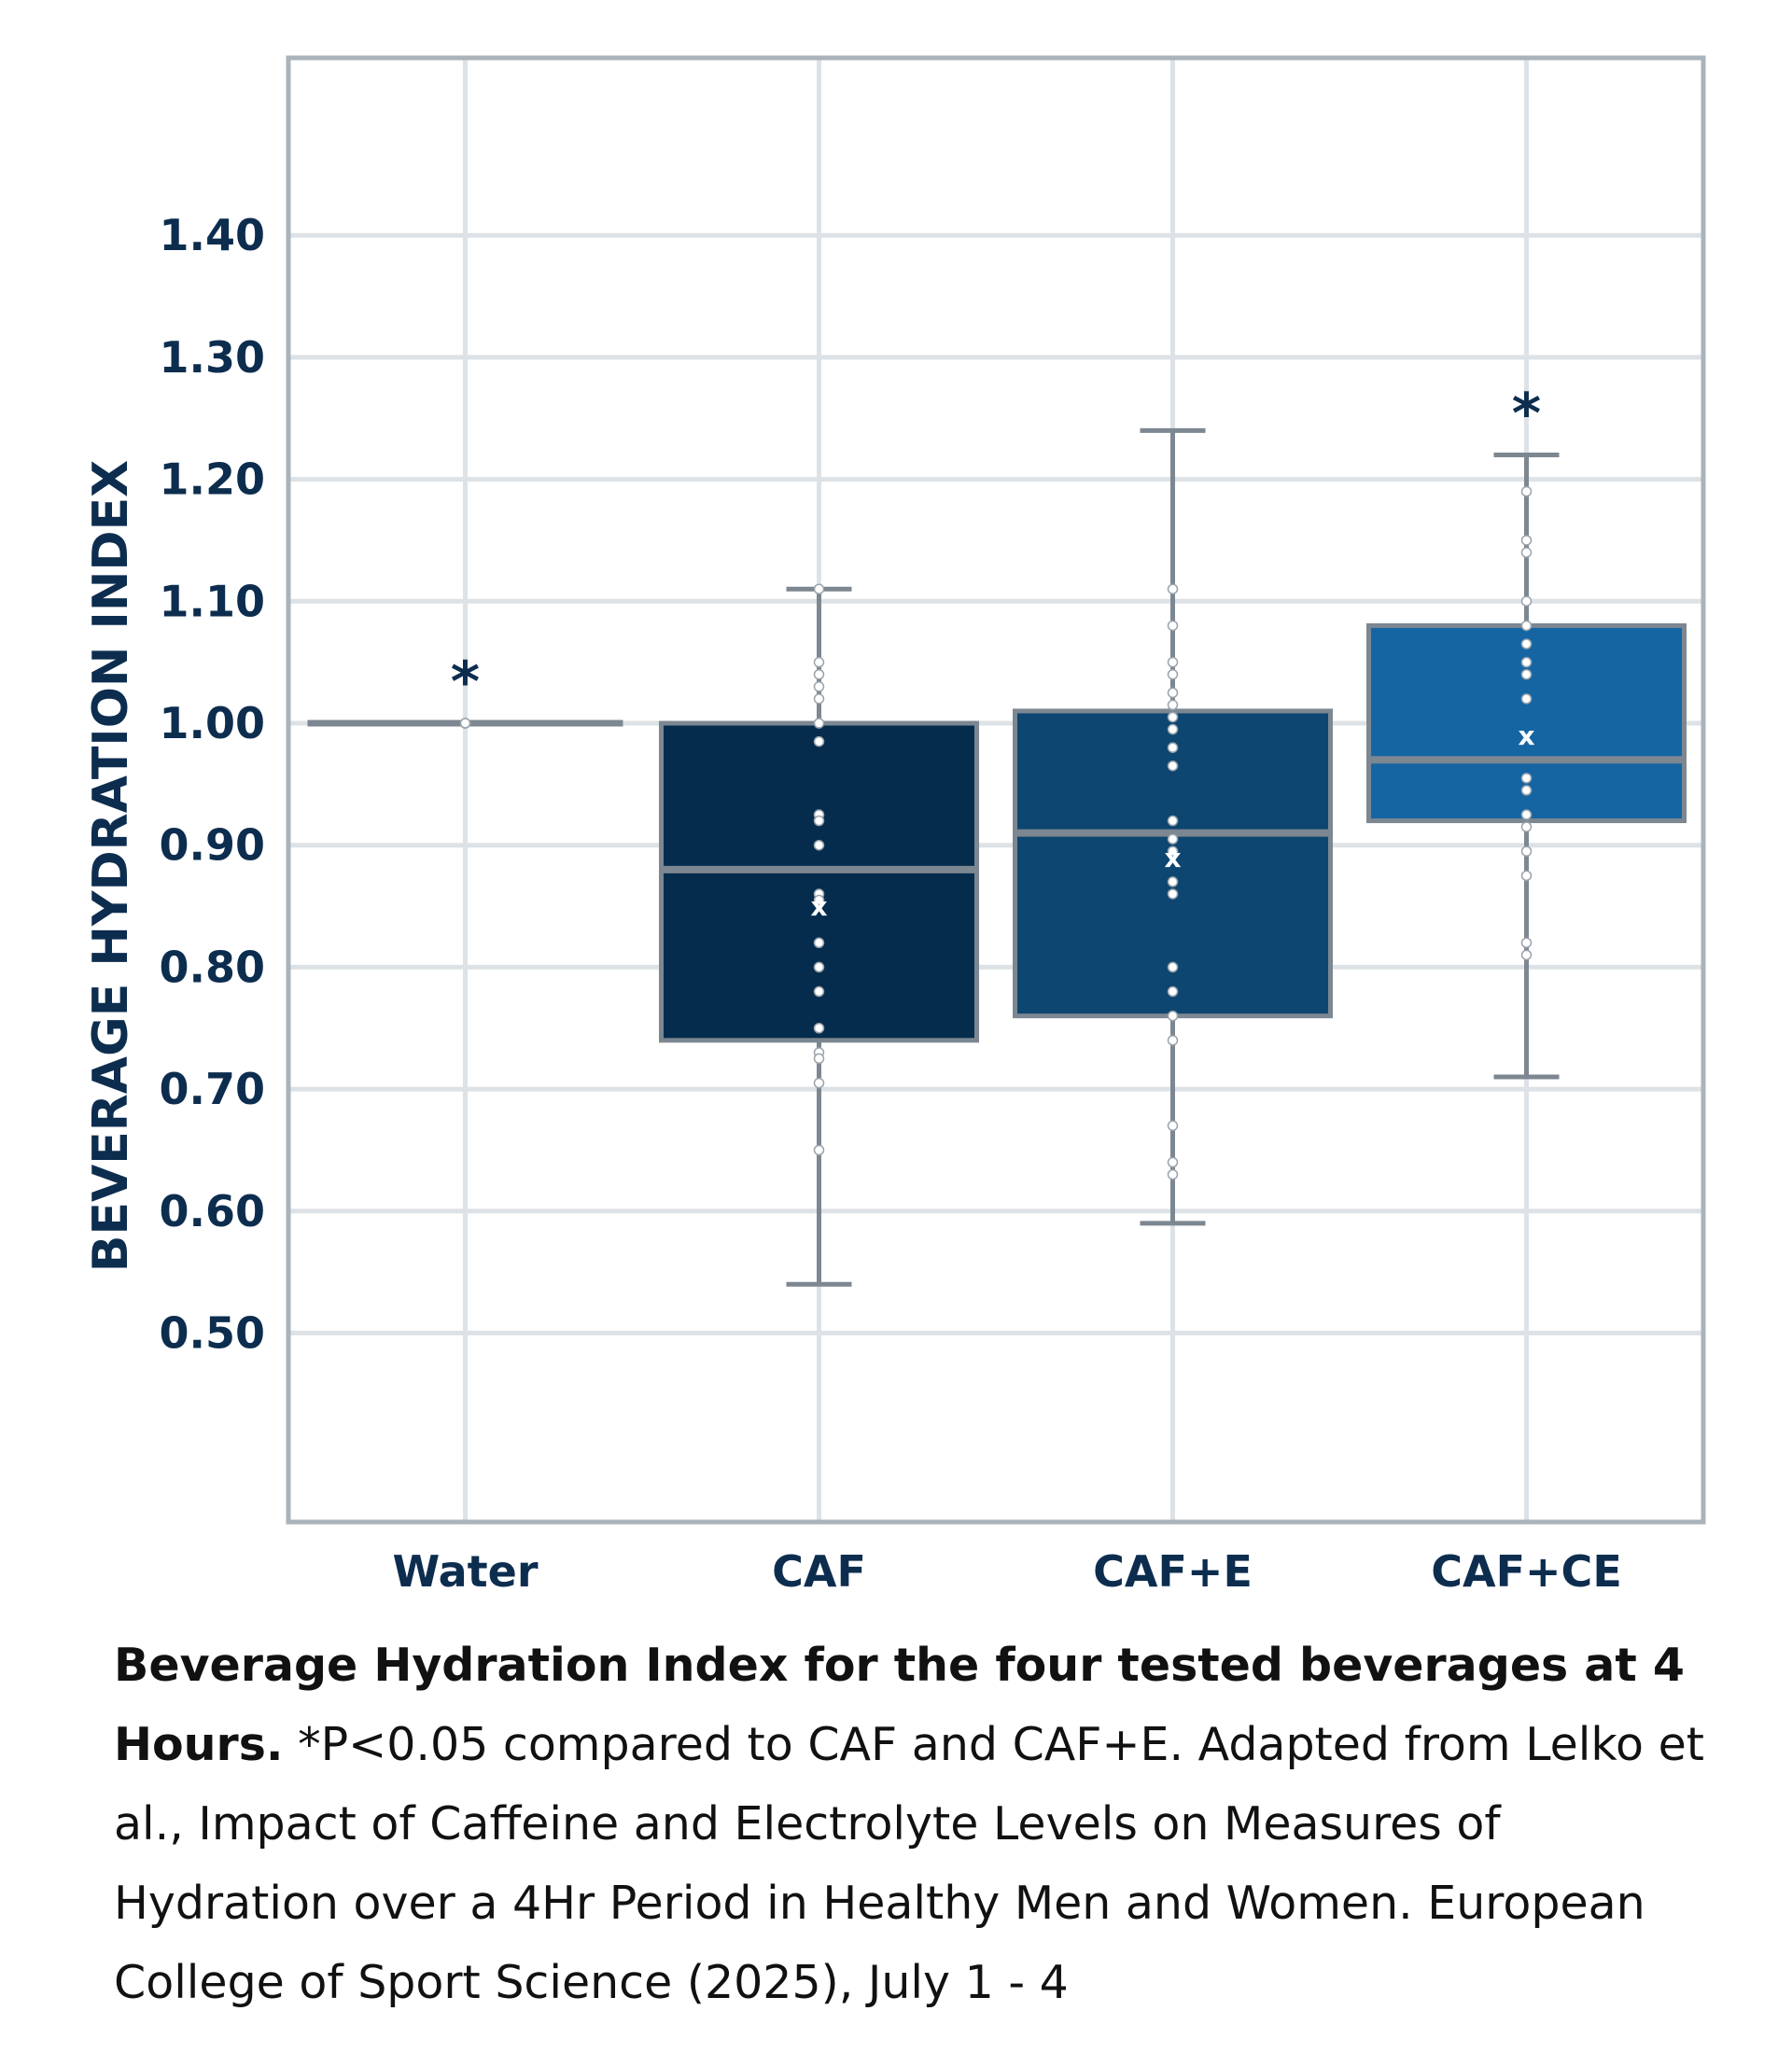 The width and height of the screenshot is (1792, 2053). Describe the element at coordinates (213, 357) in the screenshot. I see `y-tick-label: 1.30` at that location.